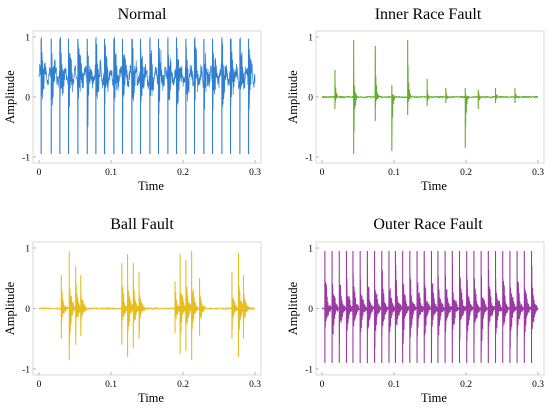  Describe the element at coordinates (428, 14) in the screenshot. I see `panel-title: Inner Race Fault` at that location.